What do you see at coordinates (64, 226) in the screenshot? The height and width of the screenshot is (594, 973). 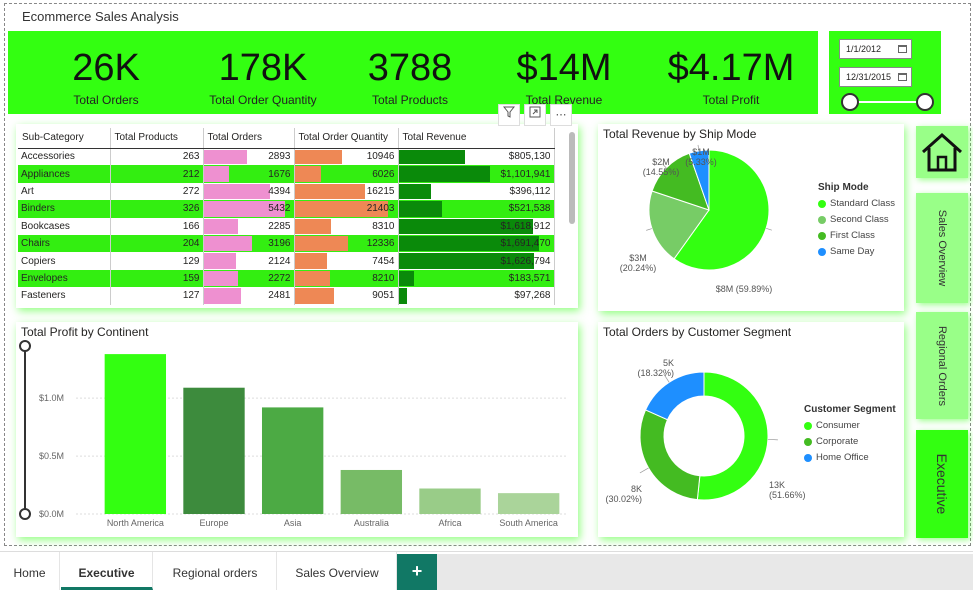 I see `table-cell: Bookcases` at bounding box center [64, 226].